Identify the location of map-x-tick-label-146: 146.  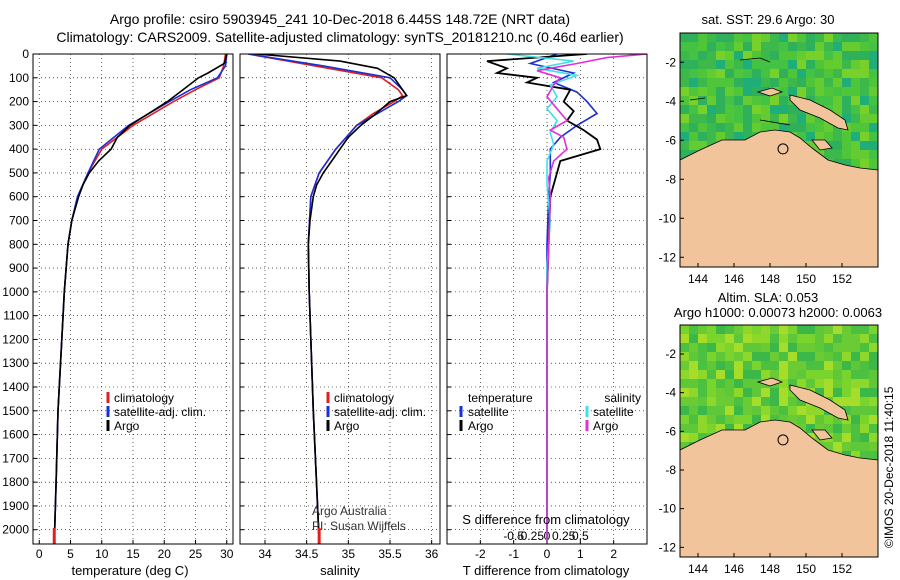
(734, 569).